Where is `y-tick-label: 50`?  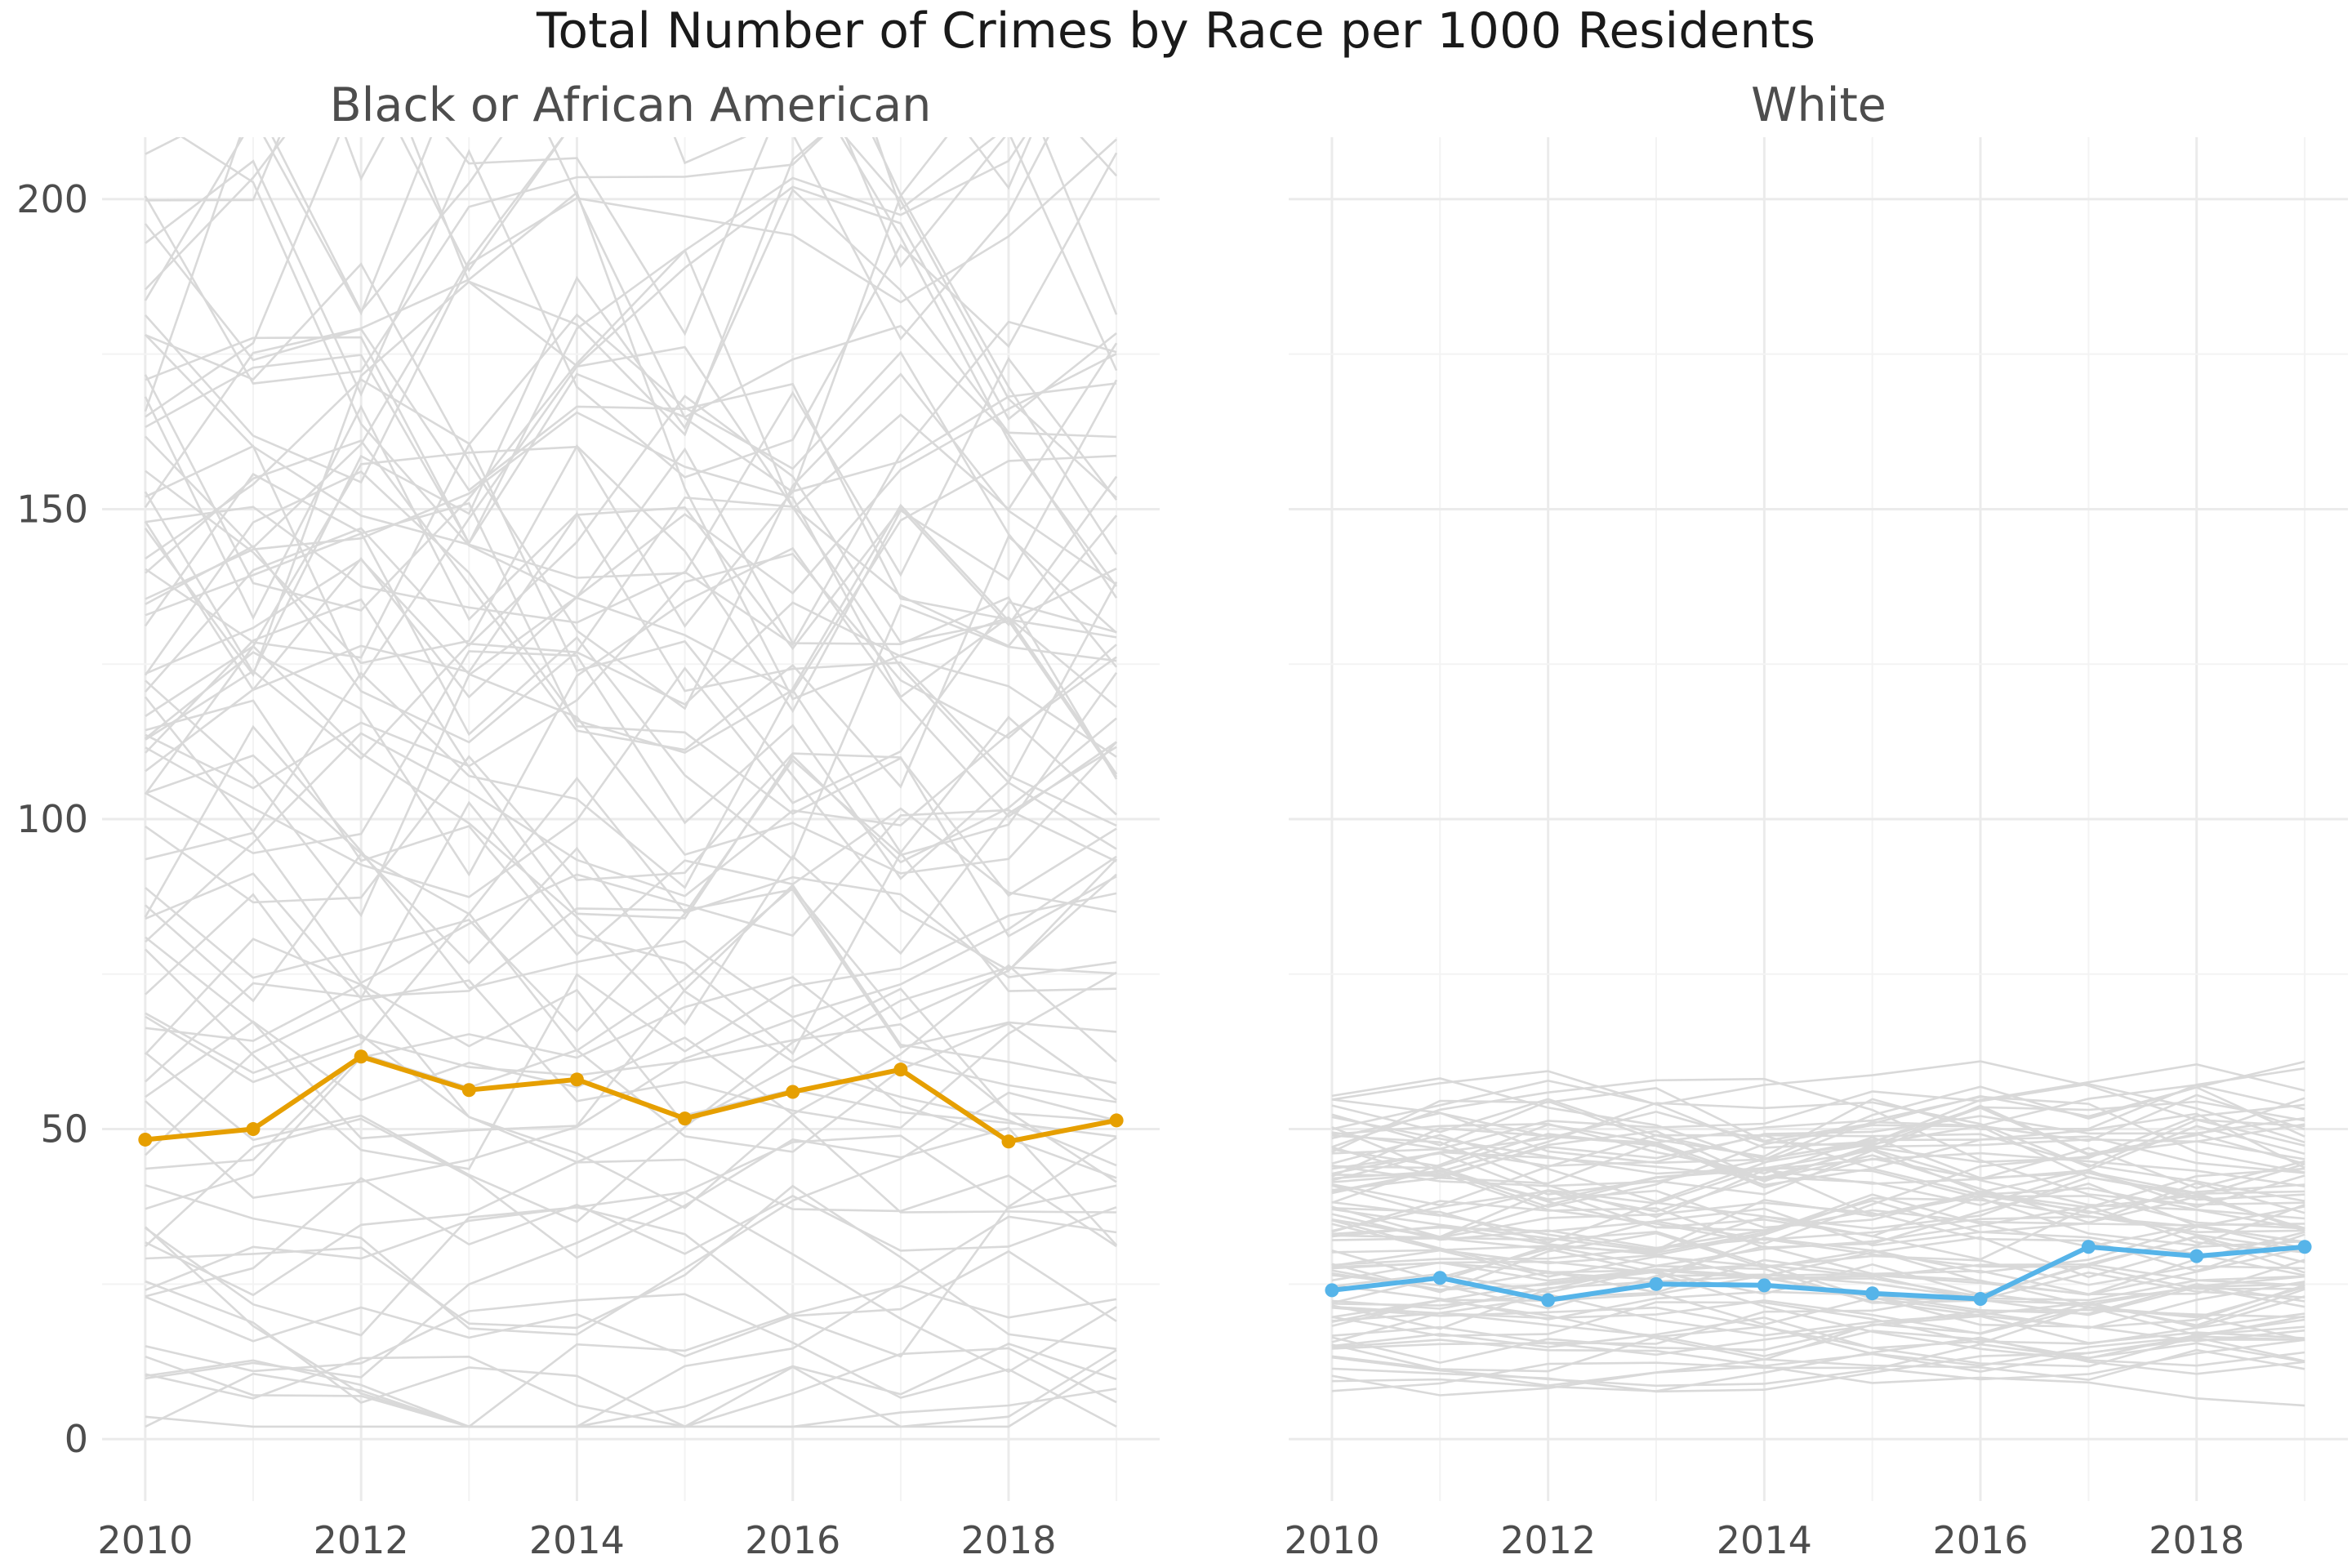 y-tick-label: 50 is located at coordinates (64, 1129).